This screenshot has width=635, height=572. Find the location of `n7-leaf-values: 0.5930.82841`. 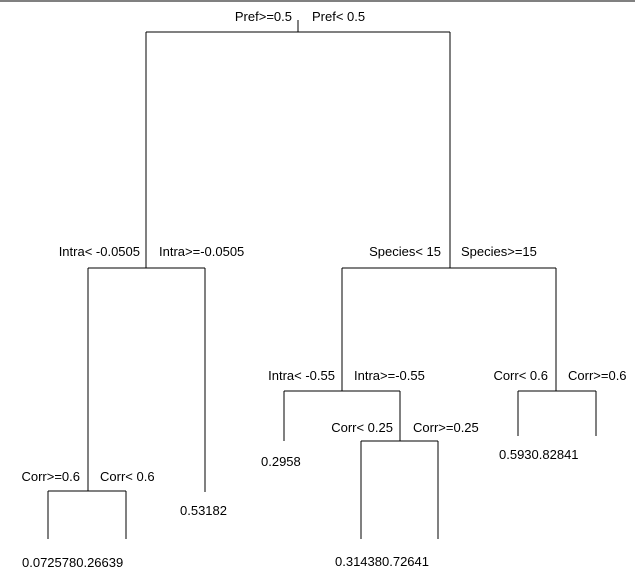

n7-leaf-values: 0.5930.82841 is located at coordinates (539, 454).